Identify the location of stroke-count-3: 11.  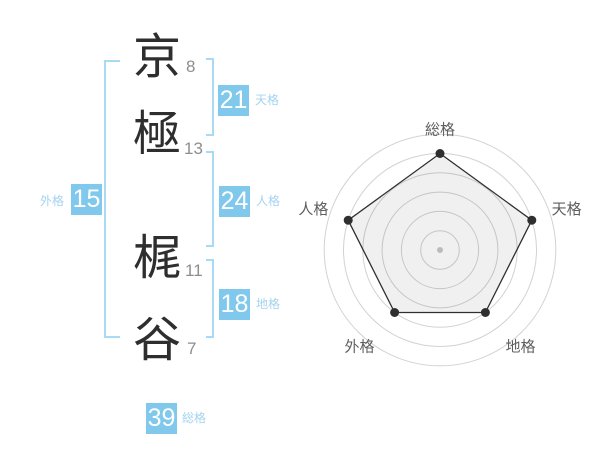
(194, 270).